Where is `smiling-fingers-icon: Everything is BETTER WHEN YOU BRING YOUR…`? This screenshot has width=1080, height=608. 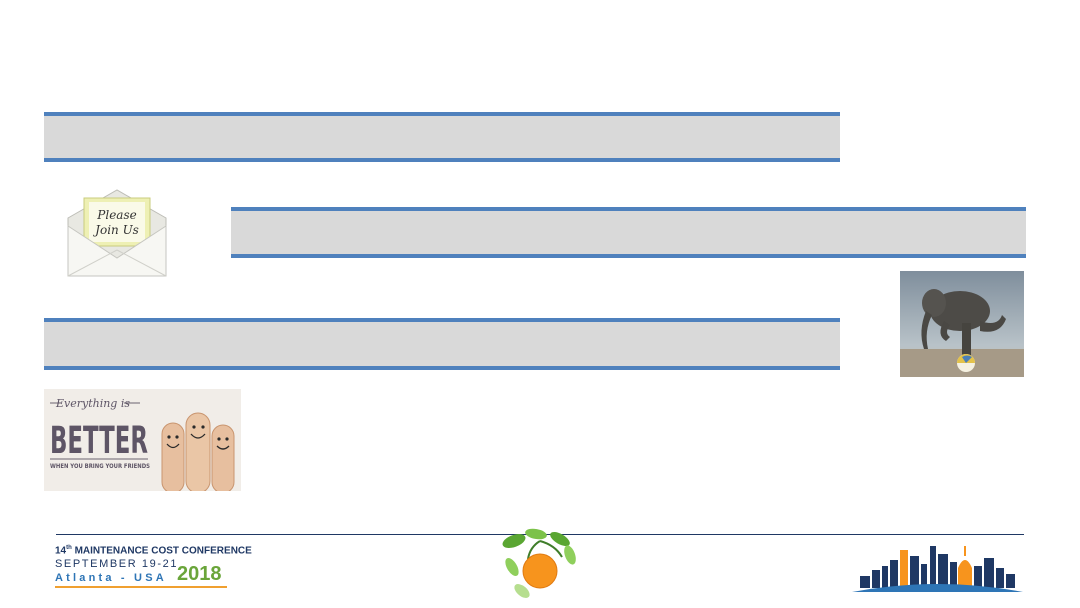 smiling-fingers-icon: Everything is BETTER WHEN YOU BRING YOUR… is located at coordinates (142, 444).